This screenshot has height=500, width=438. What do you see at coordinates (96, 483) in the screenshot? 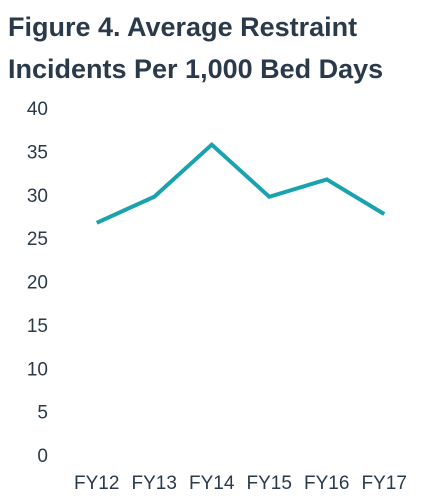
I see `x-tick-label: FY12` at bounding box center [96, 483].